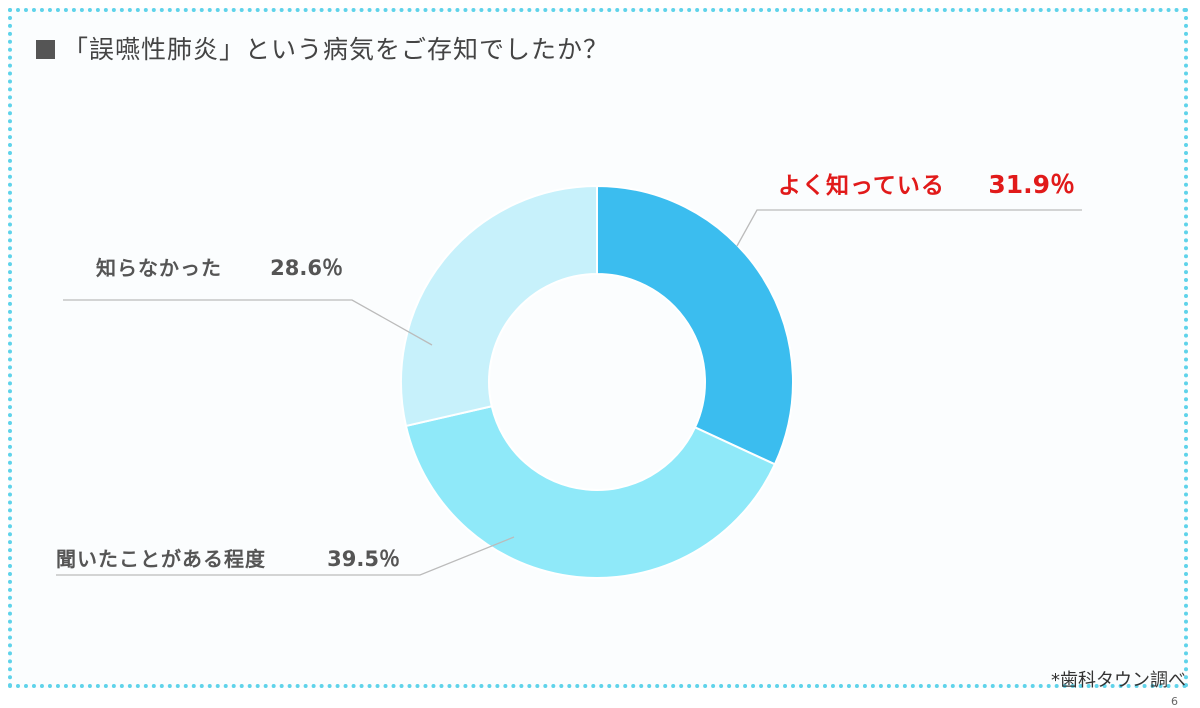 The height and width of the screenshot is (708, 1200). Describe the element at coordinates (1174, 701) in the screenshot. I see `page-number: 6` at that location.